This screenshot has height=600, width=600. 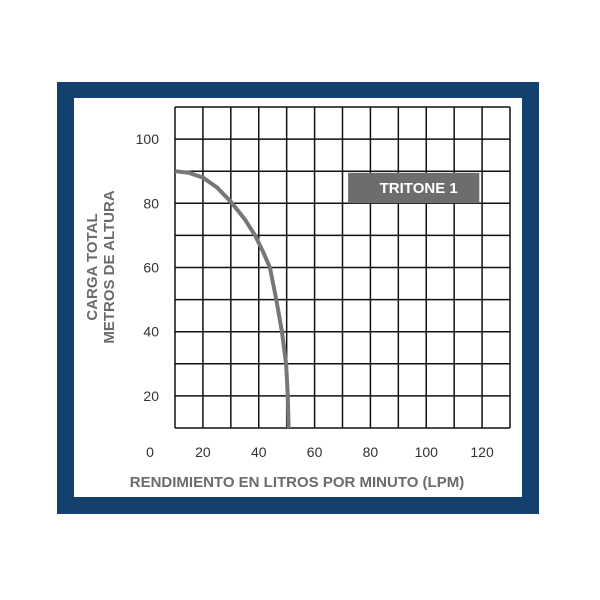 What do you see at coordinates (297, 482) in the screenshot?
I see `x-axis-label: RENDIMIENTO EN LITROS POR MINUTO (LPM)` at bounding box center [297, 482].